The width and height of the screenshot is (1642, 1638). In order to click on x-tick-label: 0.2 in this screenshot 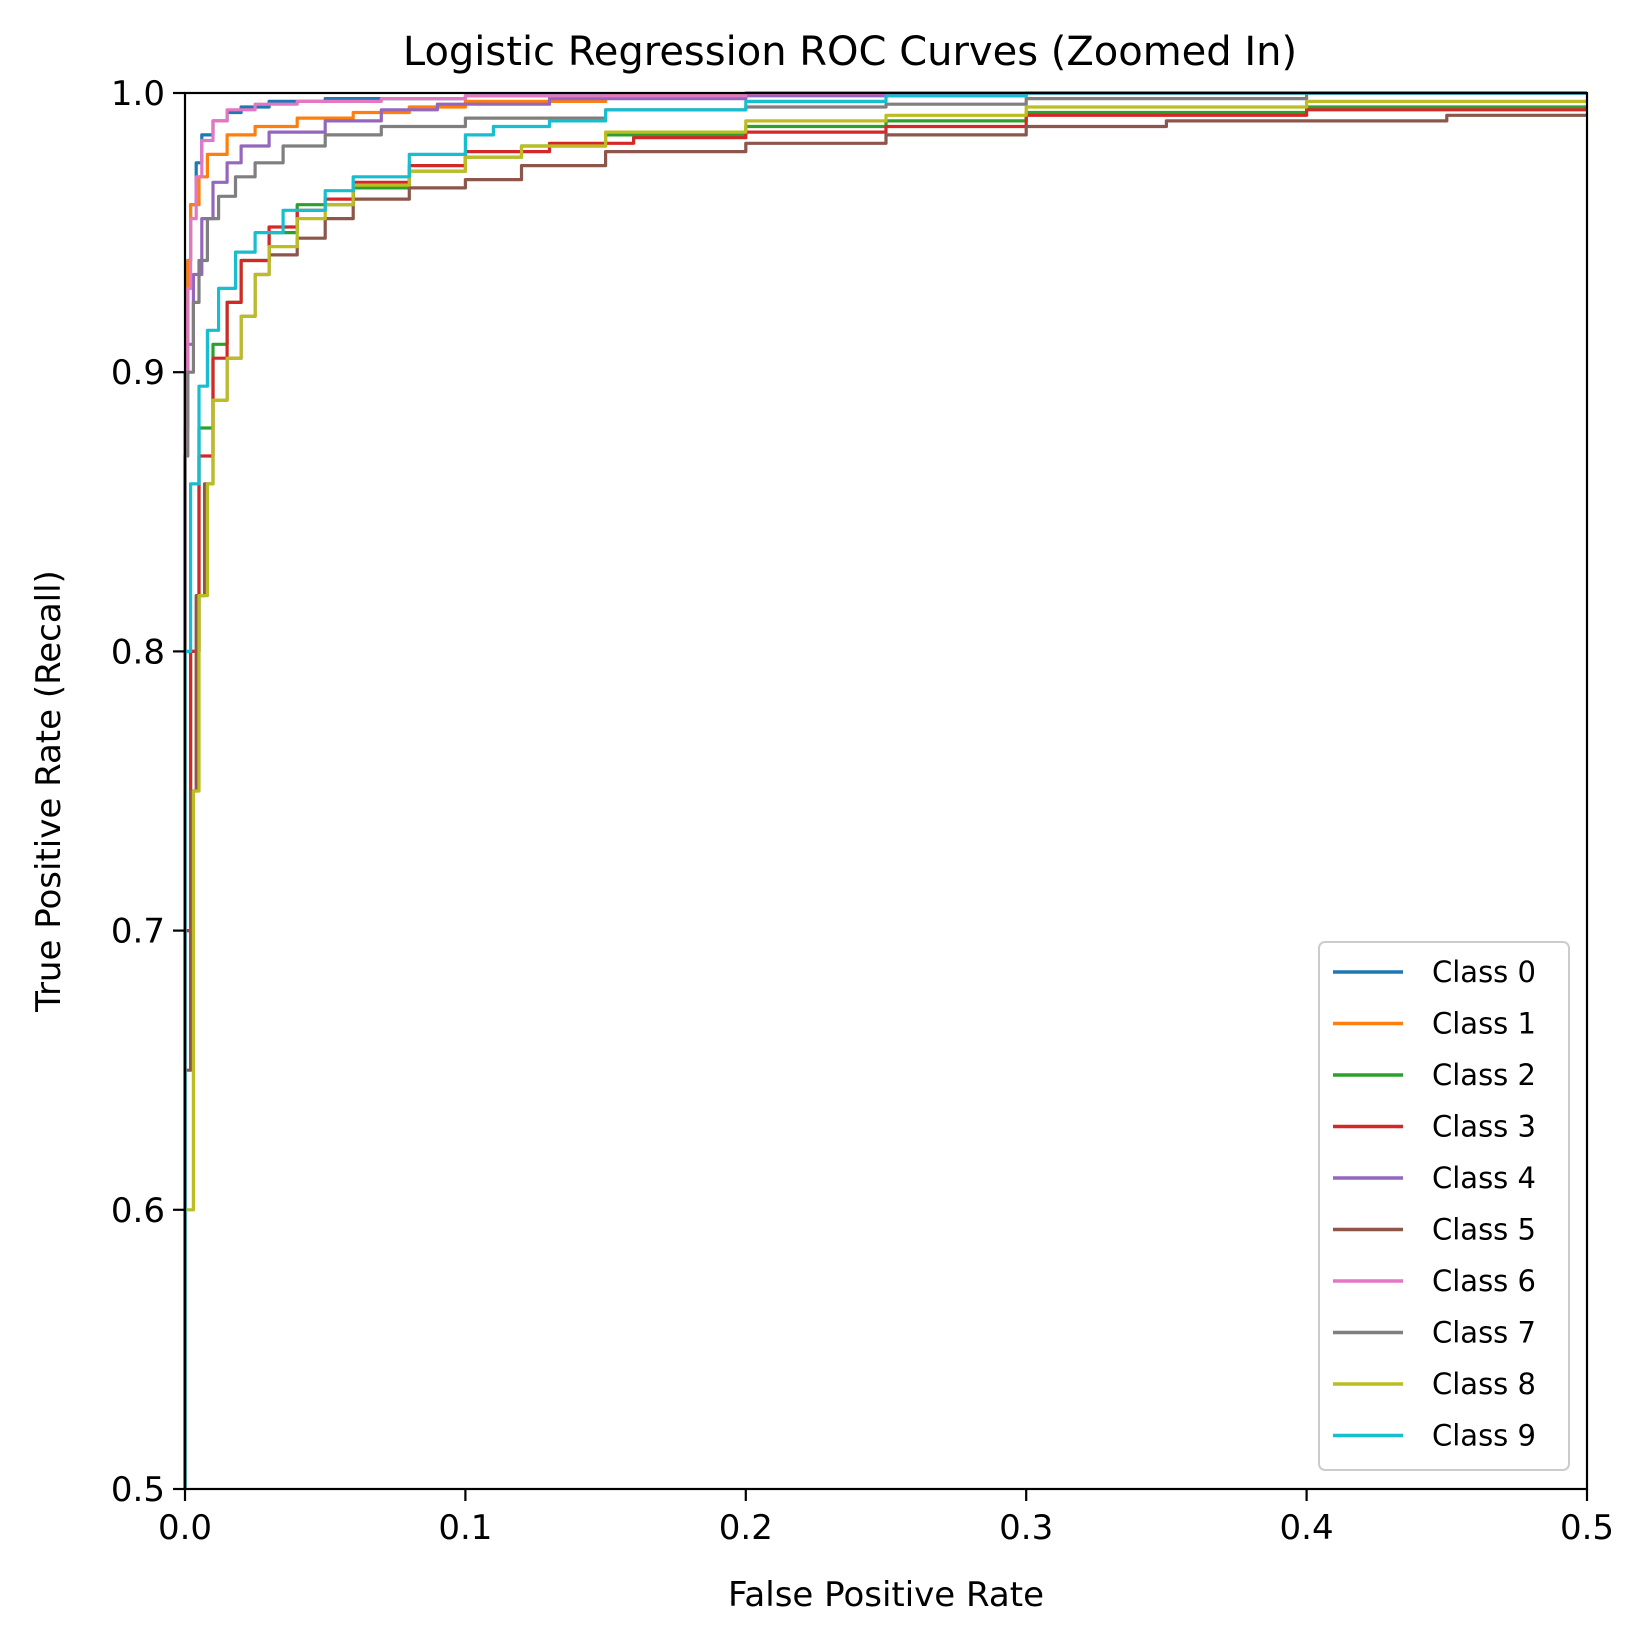, I will do `click(746, 1528)`.